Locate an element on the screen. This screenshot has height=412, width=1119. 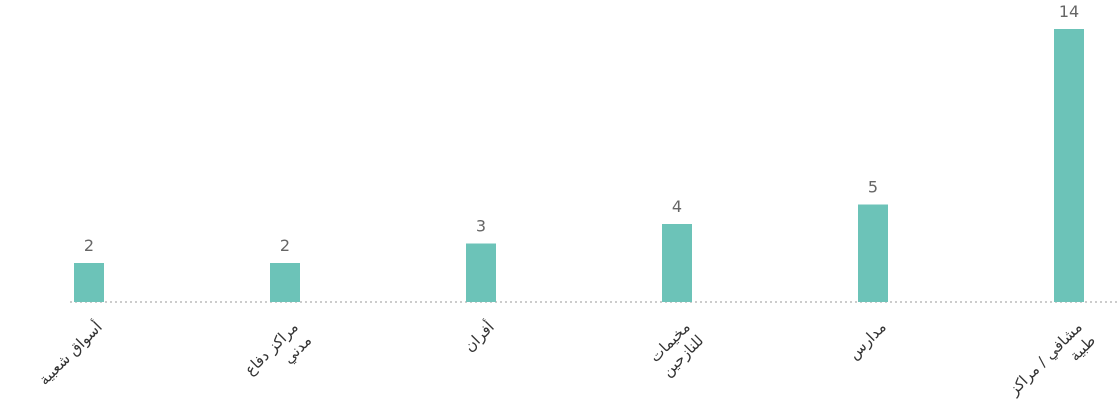
value-label: 5 is located at coordinates (873, 187).